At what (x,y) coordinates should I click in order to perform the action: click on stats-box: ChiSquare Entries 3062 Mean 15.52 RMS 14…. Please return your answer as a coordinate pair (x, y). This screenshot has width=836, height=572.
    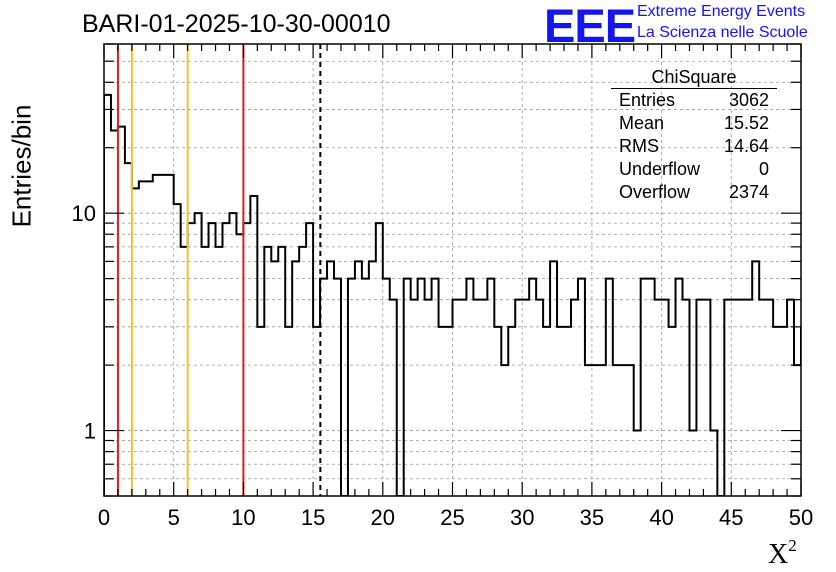
    Looking at the image, I should click on (694, 135).